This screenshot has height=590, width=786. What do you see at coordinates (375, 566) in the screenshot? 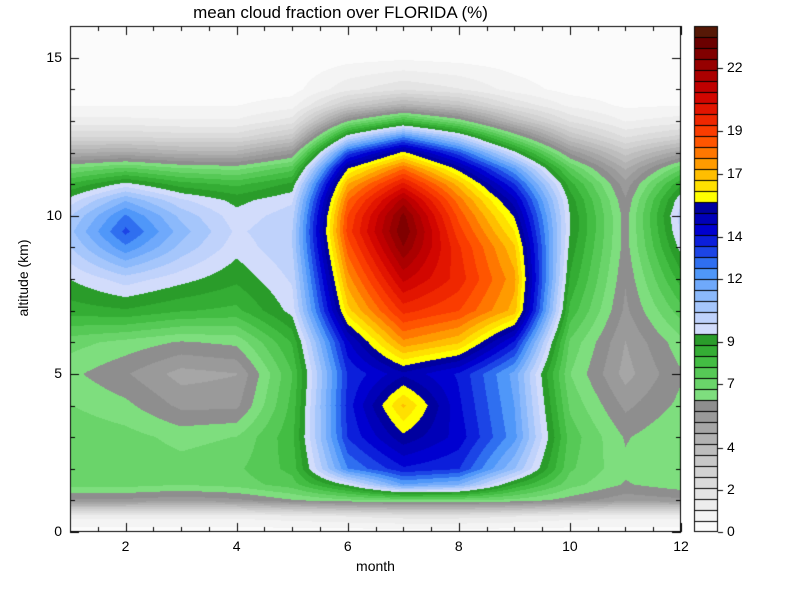
I see `x-axis-title: month` at bounding box center [375, 566].